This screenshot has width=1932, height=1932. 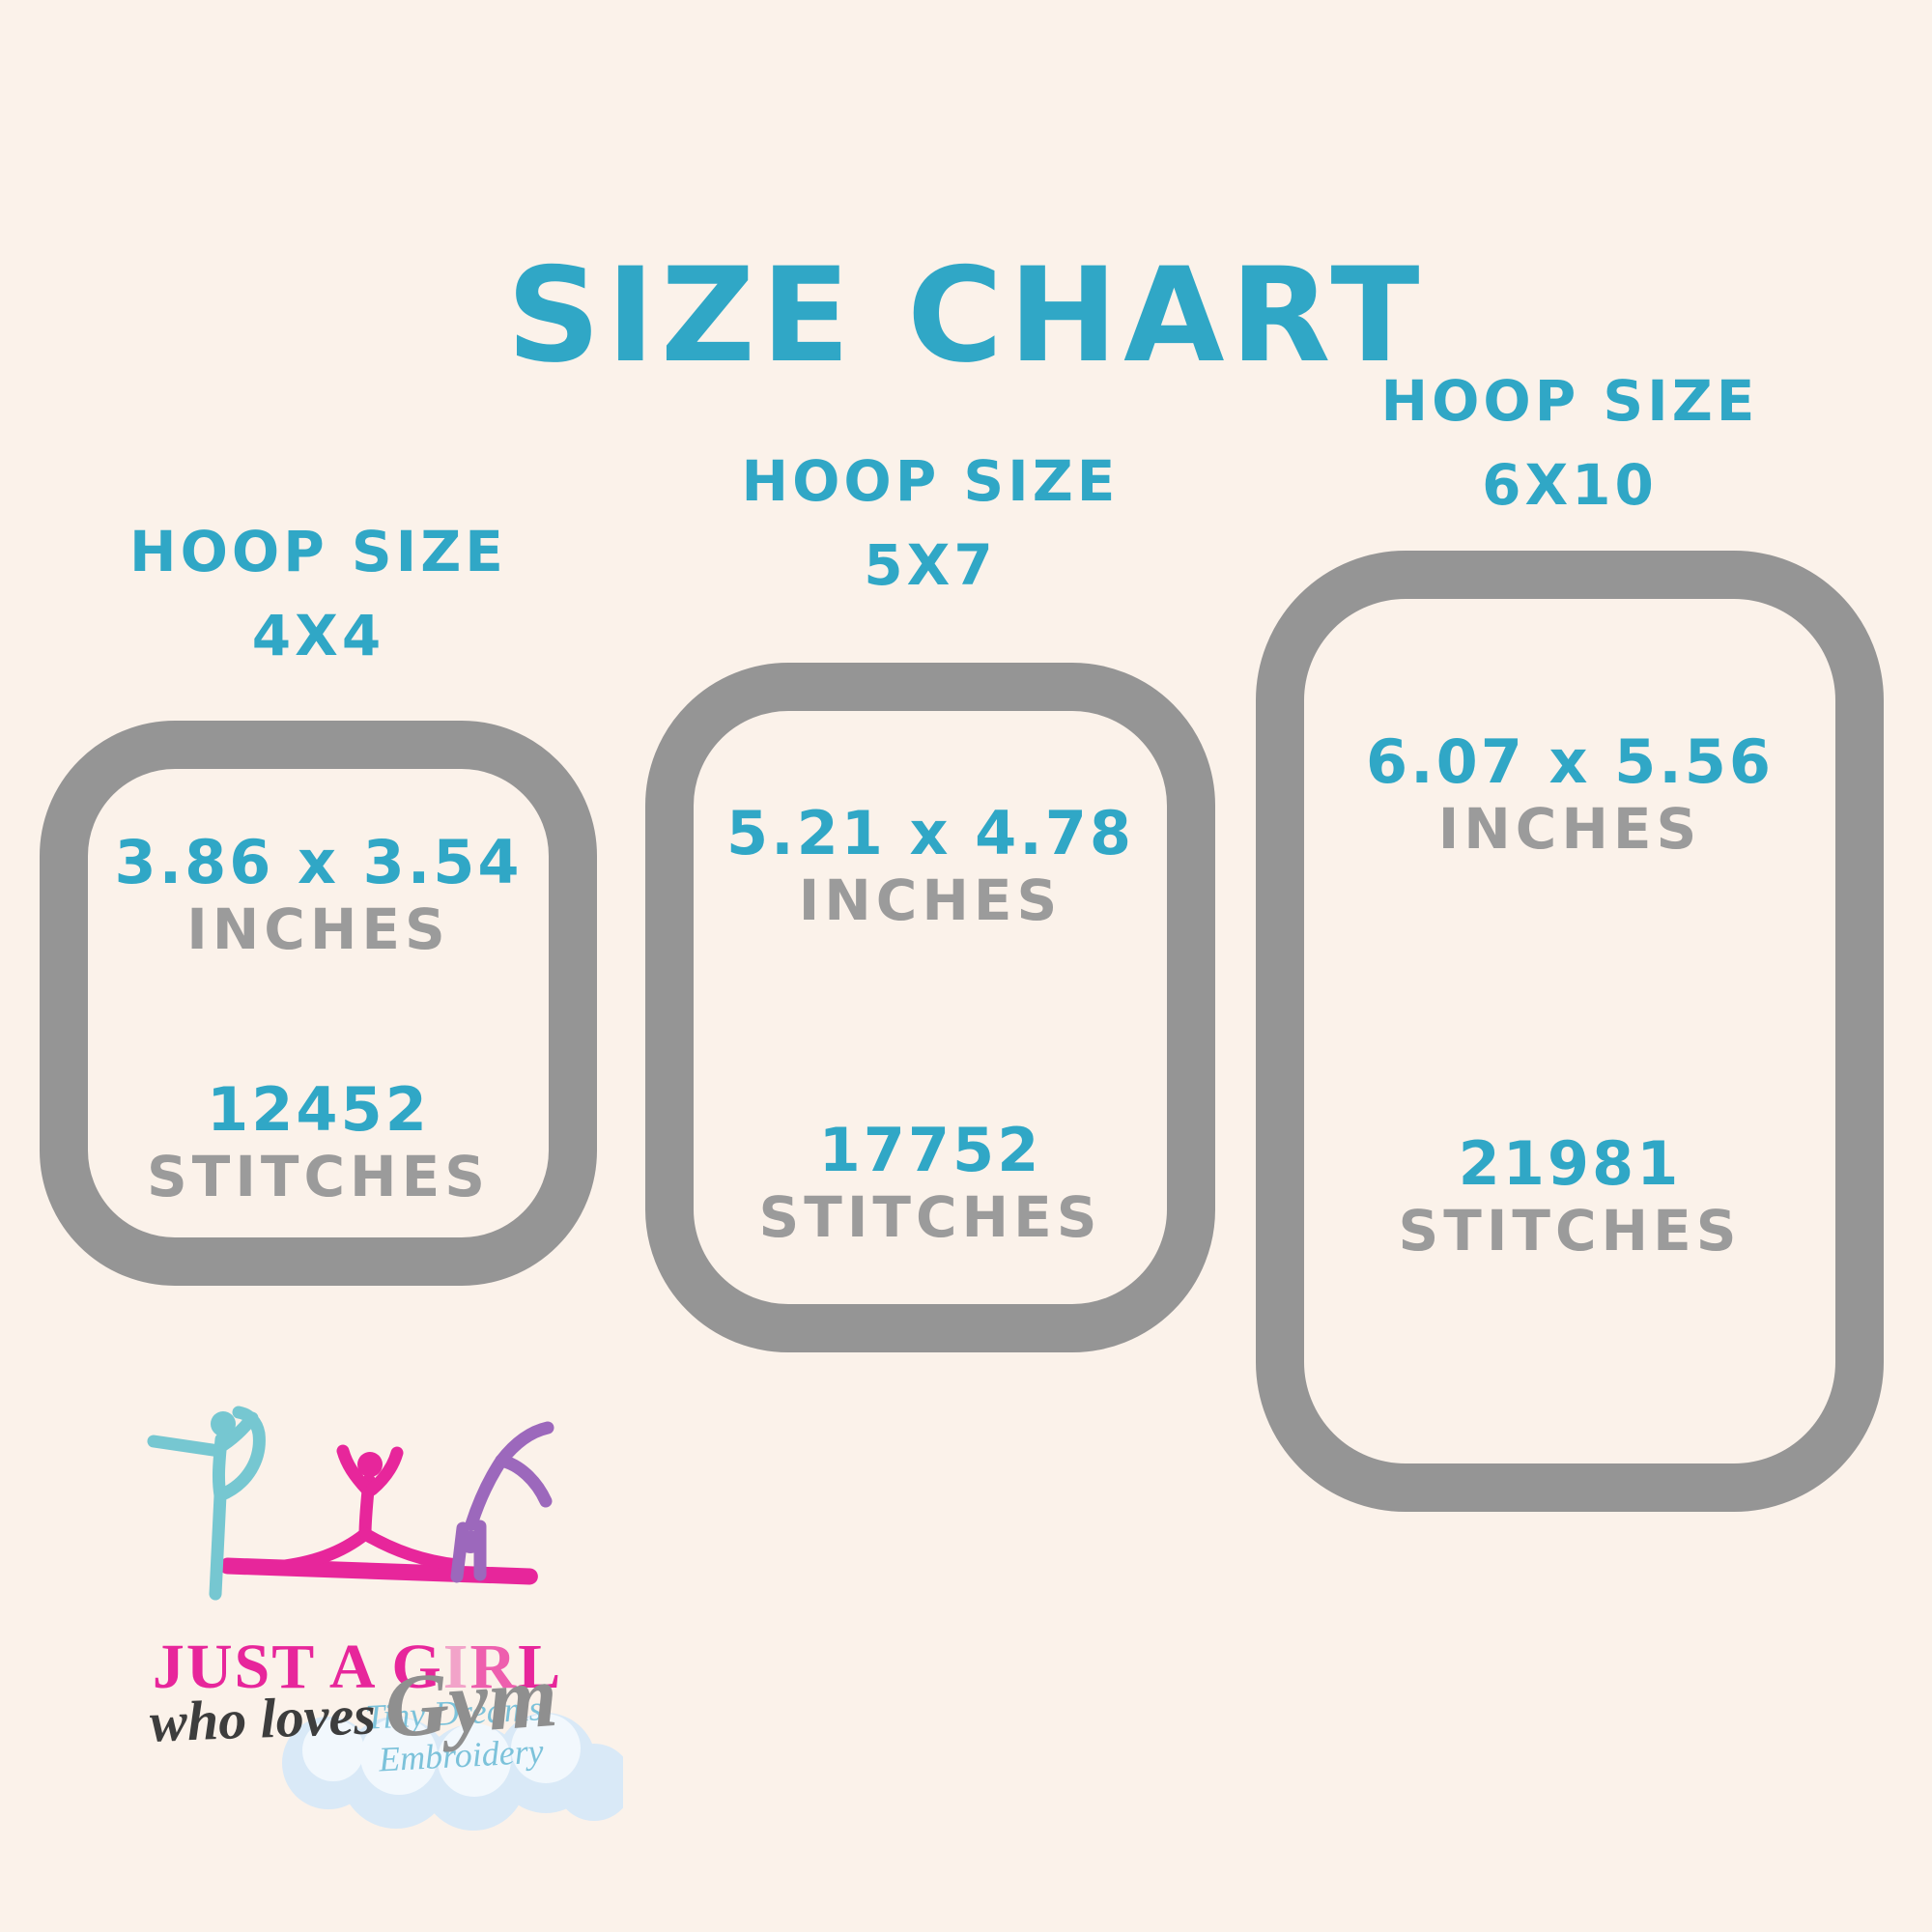 What do you see at coordinates (318, 1109) in the screenshot?
I see `stitch-count: 12452` at bounding box center [318, 1109].